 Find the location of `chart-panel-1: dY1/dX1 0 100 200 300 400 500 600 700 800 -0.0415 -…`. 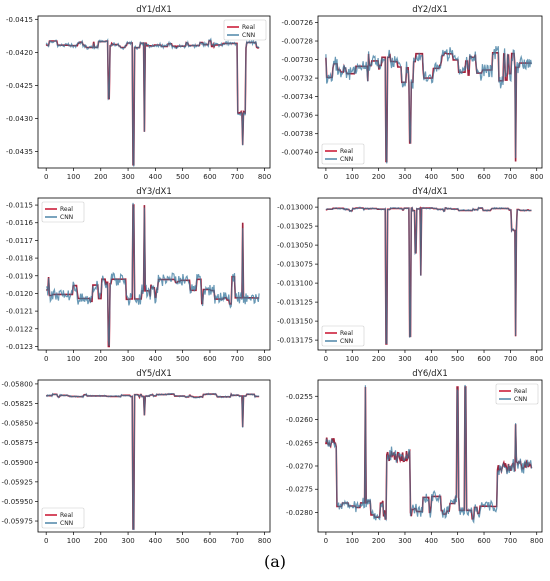

chart-panel-1: dY1/dX1 0 100 200 300 400 500 600 700 800 -0.0415 -… is located at coordinates (138, 93).